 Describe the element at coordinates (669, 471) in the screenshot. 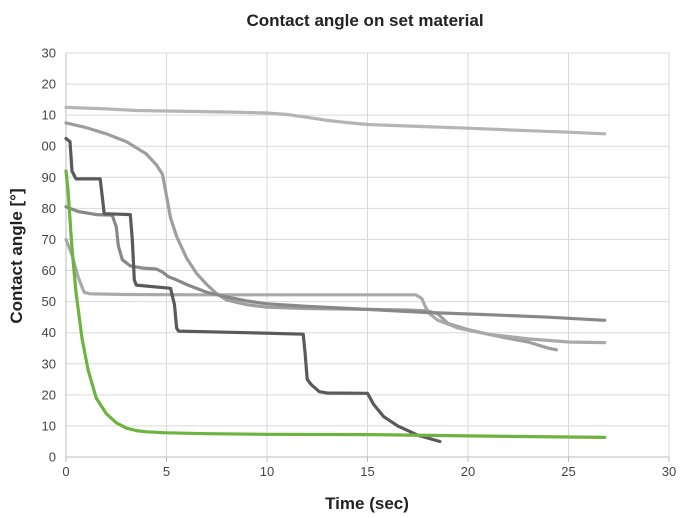

I see `x-tick-label: 30` at that location.